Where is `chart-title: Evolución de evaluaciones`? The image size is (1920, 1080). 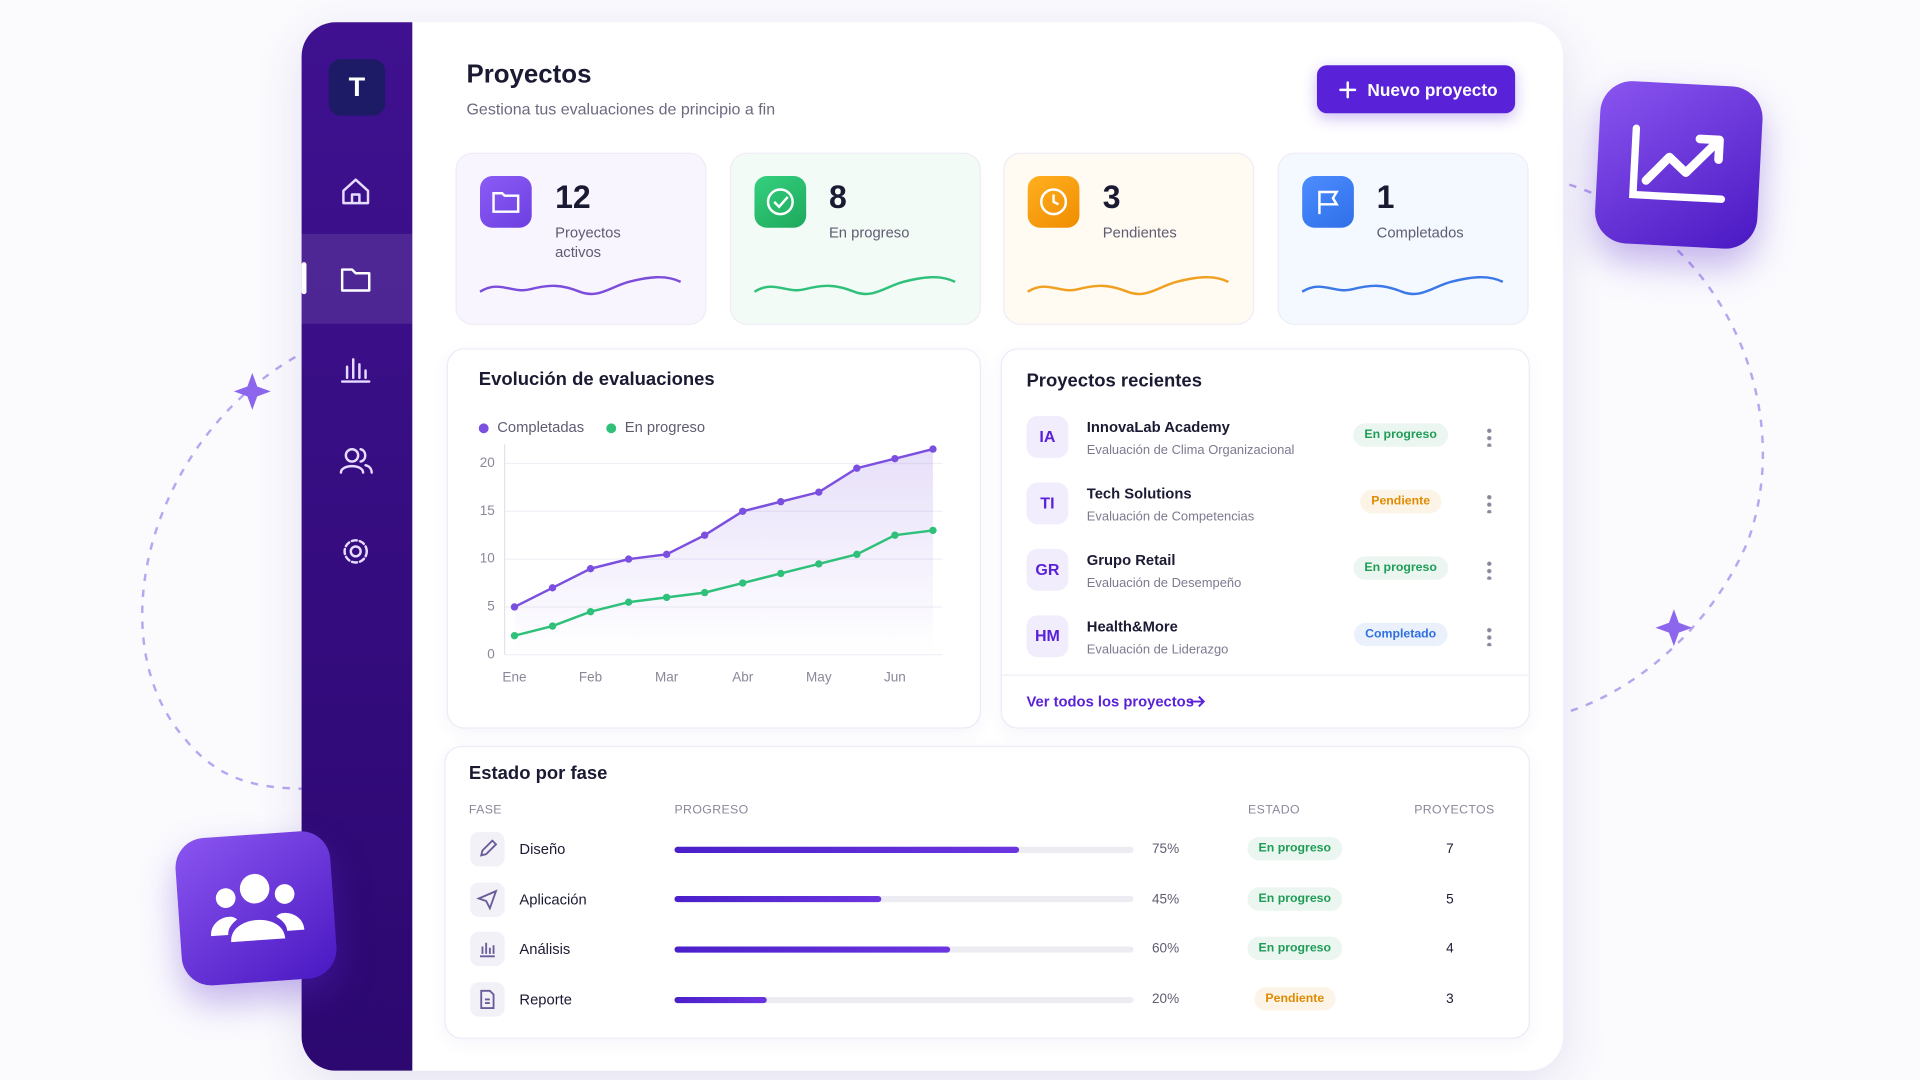
chart-title: Evolución de evaluaciones is located at coordinates (597, 378).